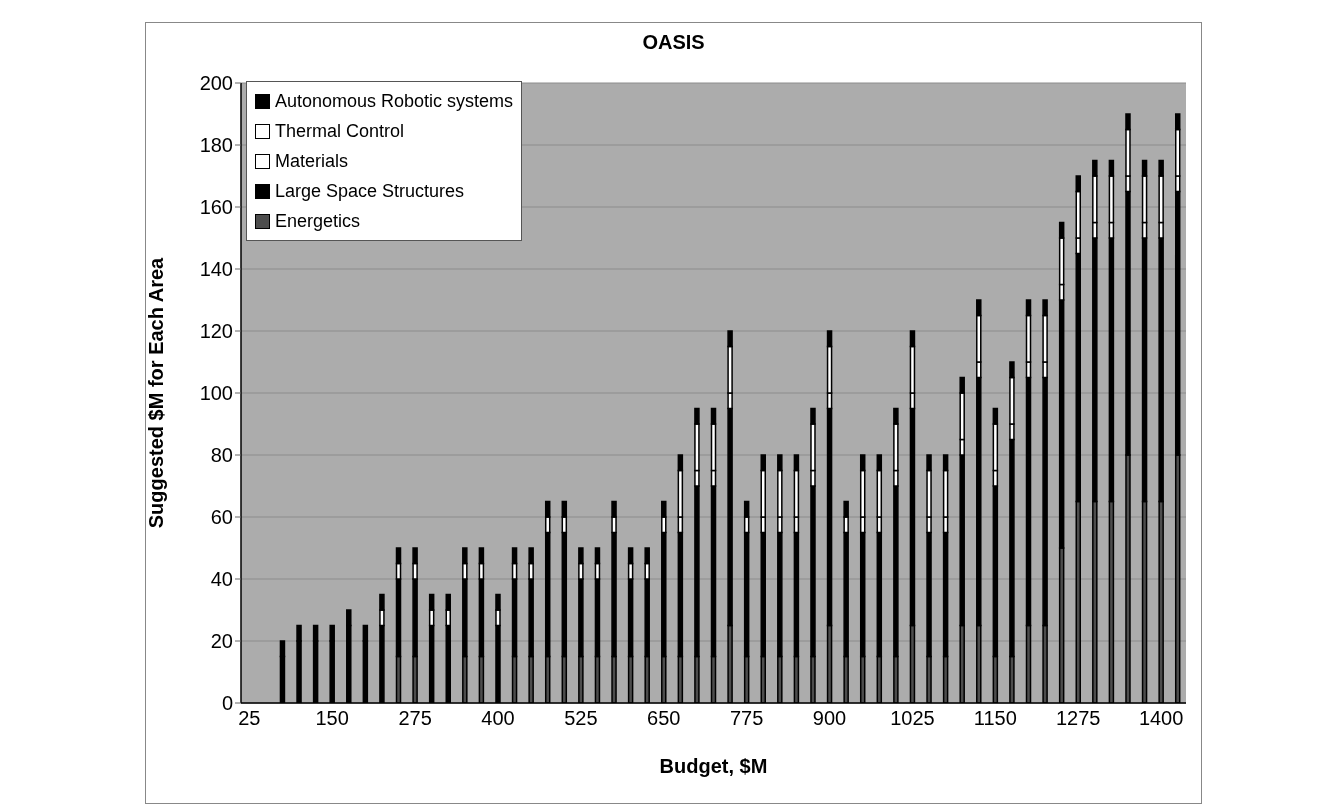 This screenshot has width=1324, height=810. What do you see at coordinates (415, 718) in the screenshot?
I see `x-tick-label: 275` at bounding box center [415, 718].